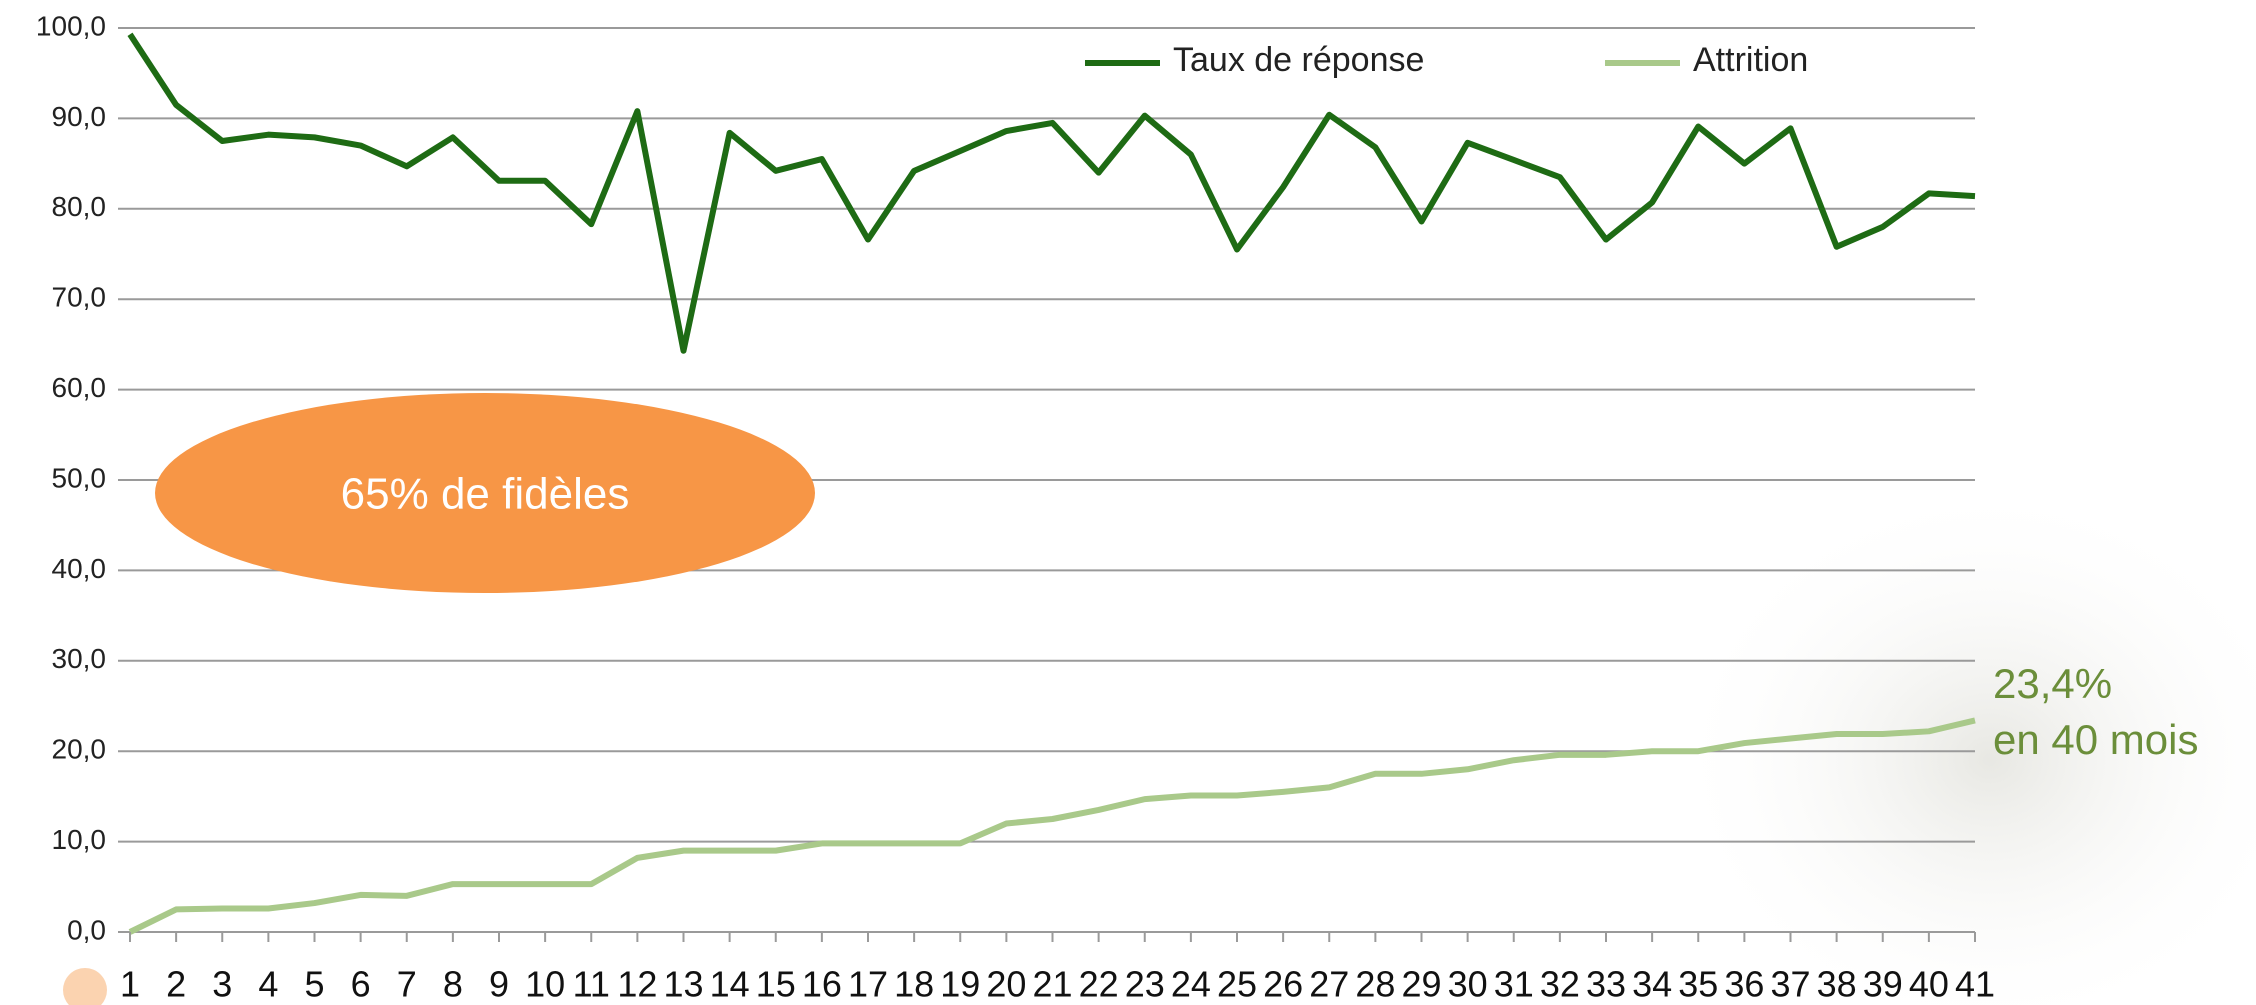  I want to click on x-tick-label: 8, so click(453, 984).